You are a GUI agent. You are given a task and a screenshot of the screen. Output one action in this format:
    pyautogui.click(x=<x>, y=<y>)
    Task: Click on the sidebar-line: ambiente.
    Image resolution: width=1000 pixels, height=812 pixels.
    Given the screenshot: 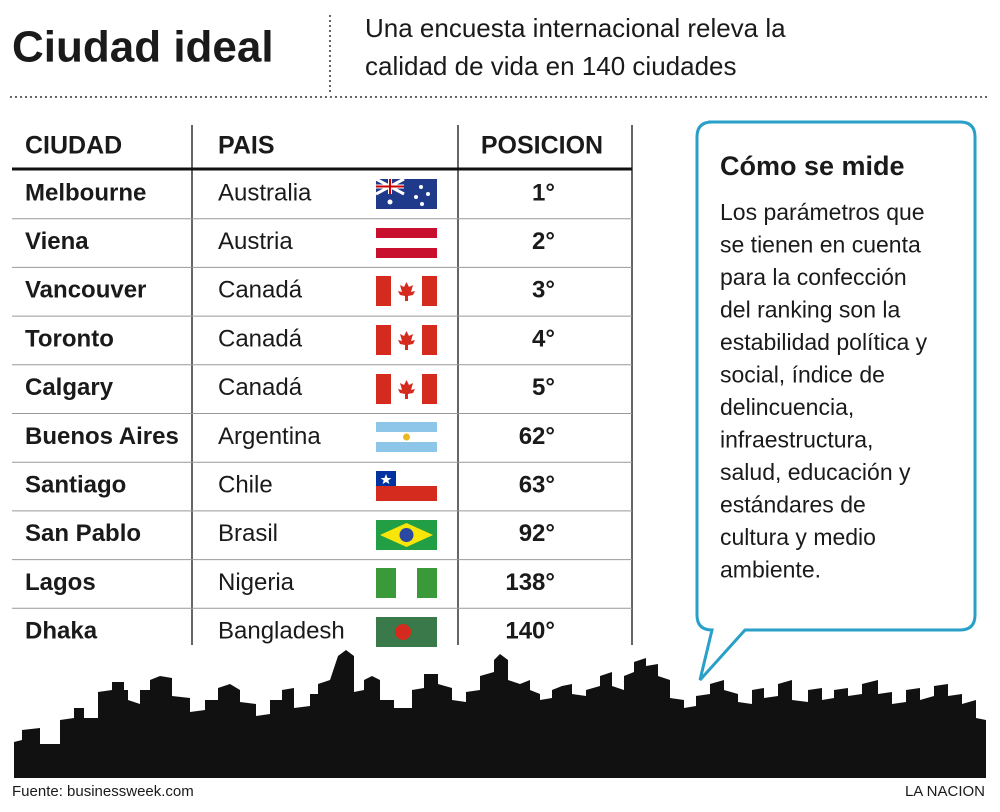 What is the action you would take?
    pyautogui.click(x=770, y=570)
    